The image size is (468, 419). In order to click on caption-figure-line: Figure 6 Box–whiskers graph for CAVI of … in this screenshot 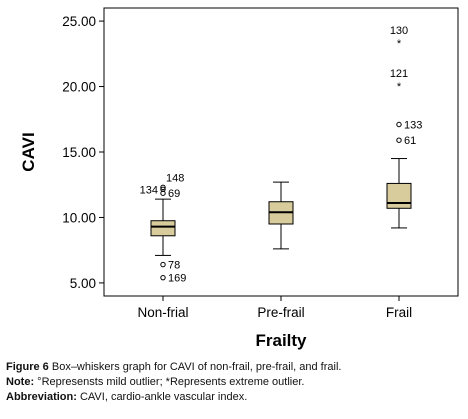, I will do `click(234, 367)`.